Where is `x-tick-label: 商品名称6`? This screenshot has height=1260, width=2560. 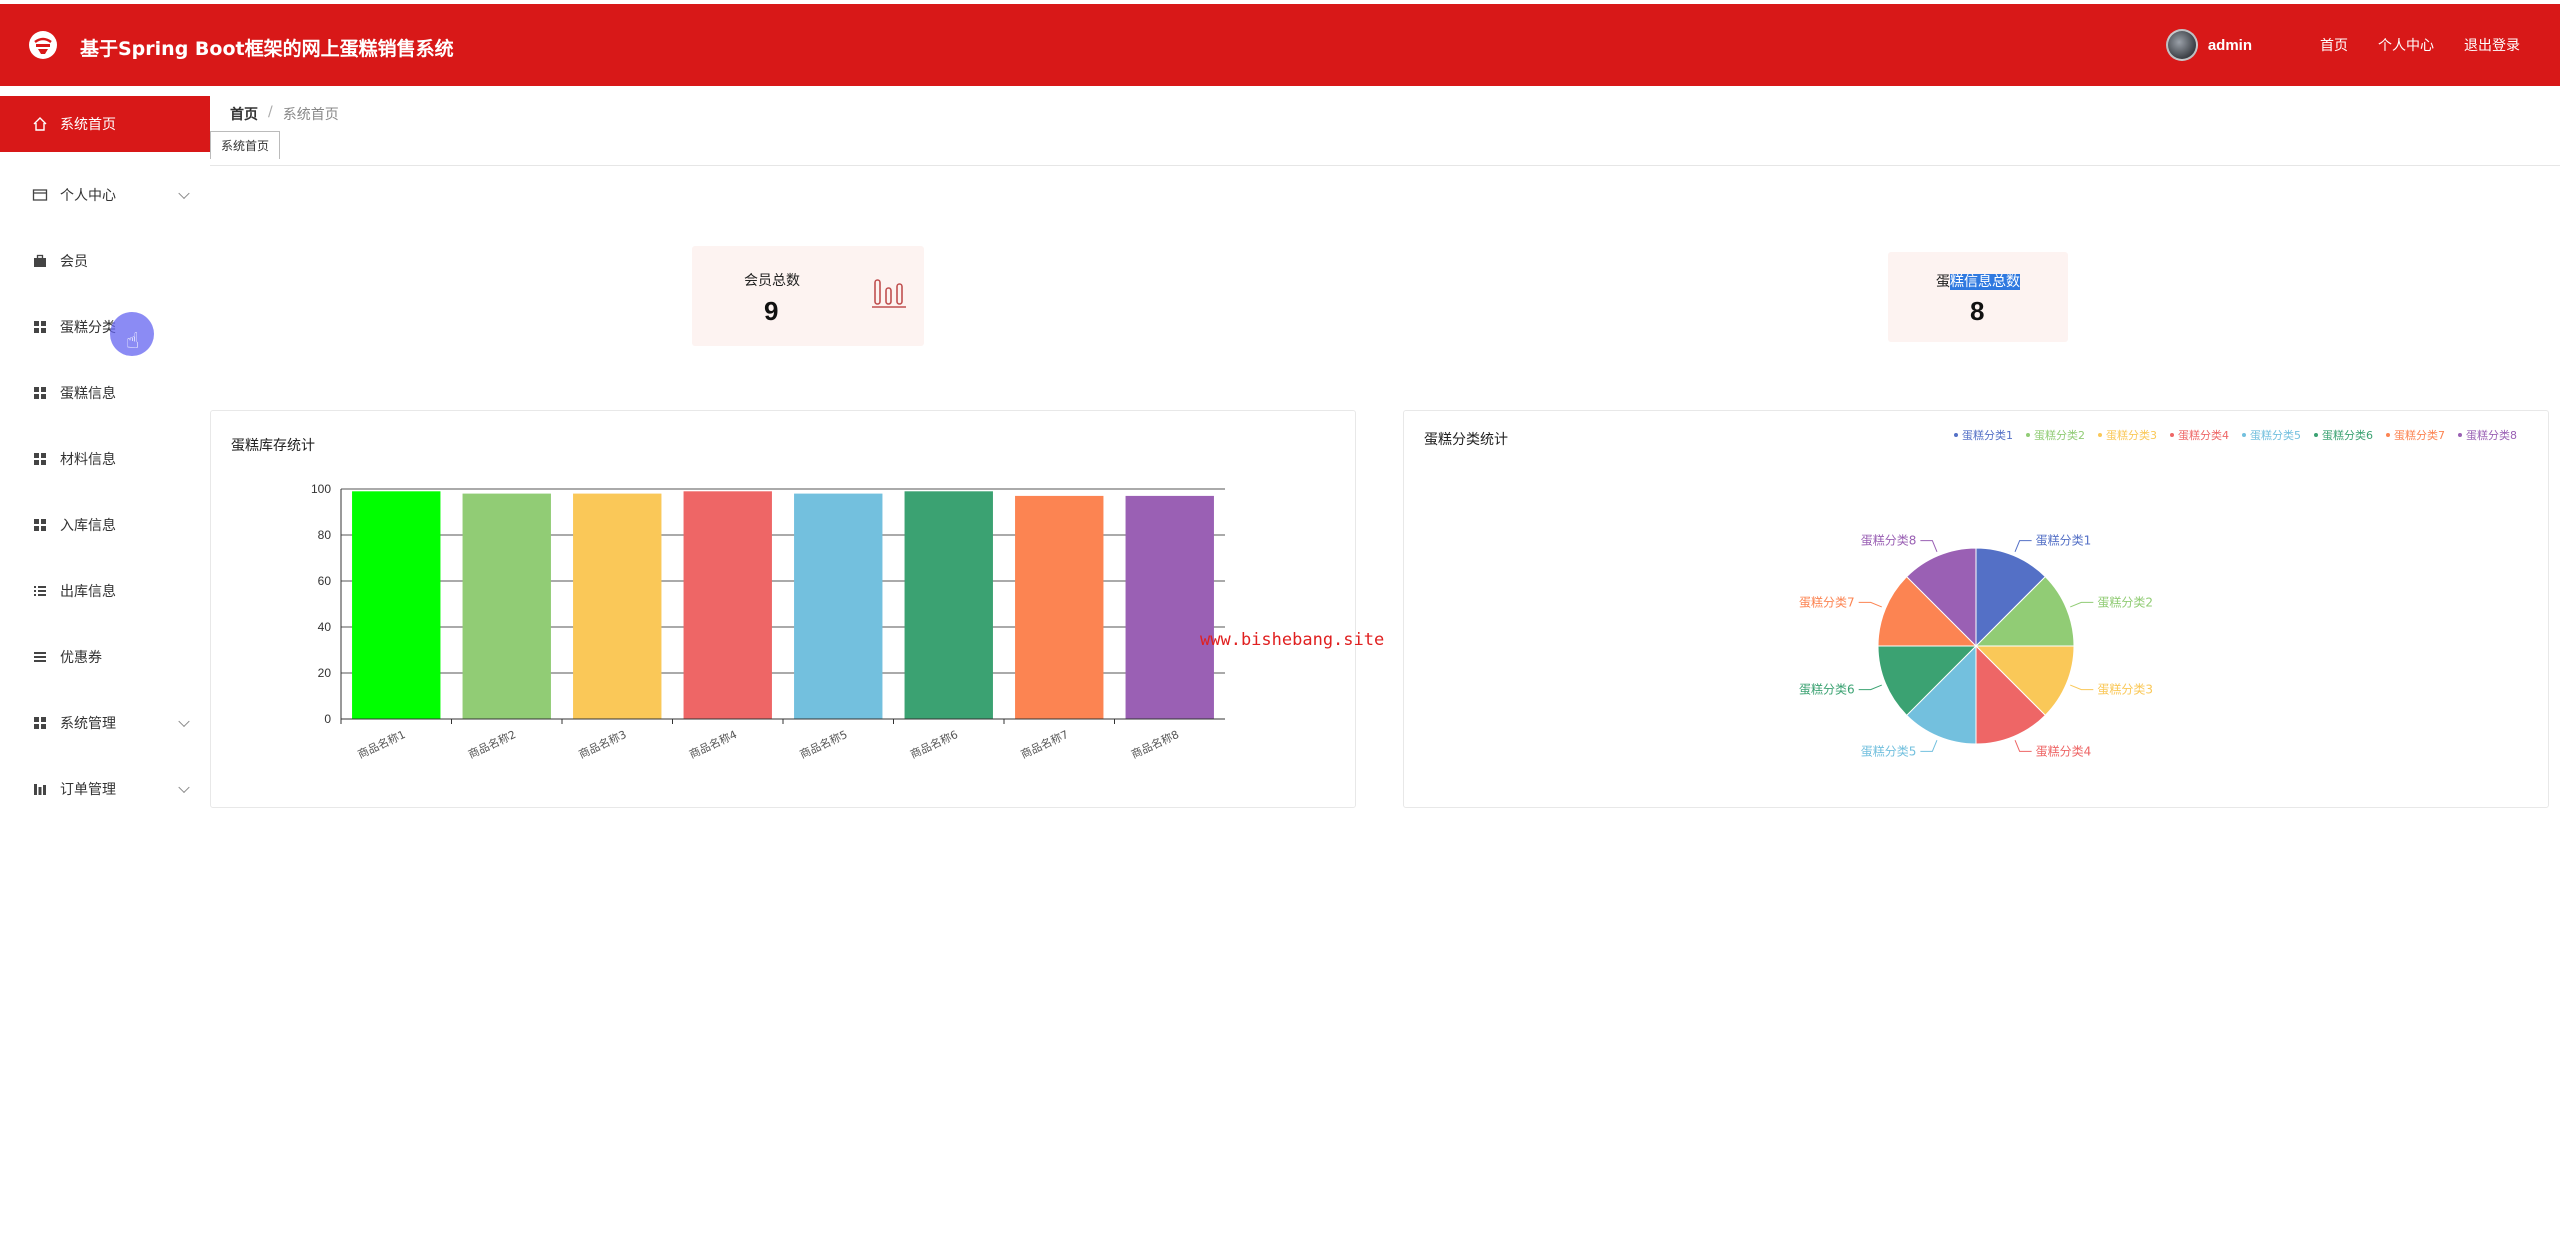
x-tick-label: 商品名称6 is located at coordinates (934, 744).